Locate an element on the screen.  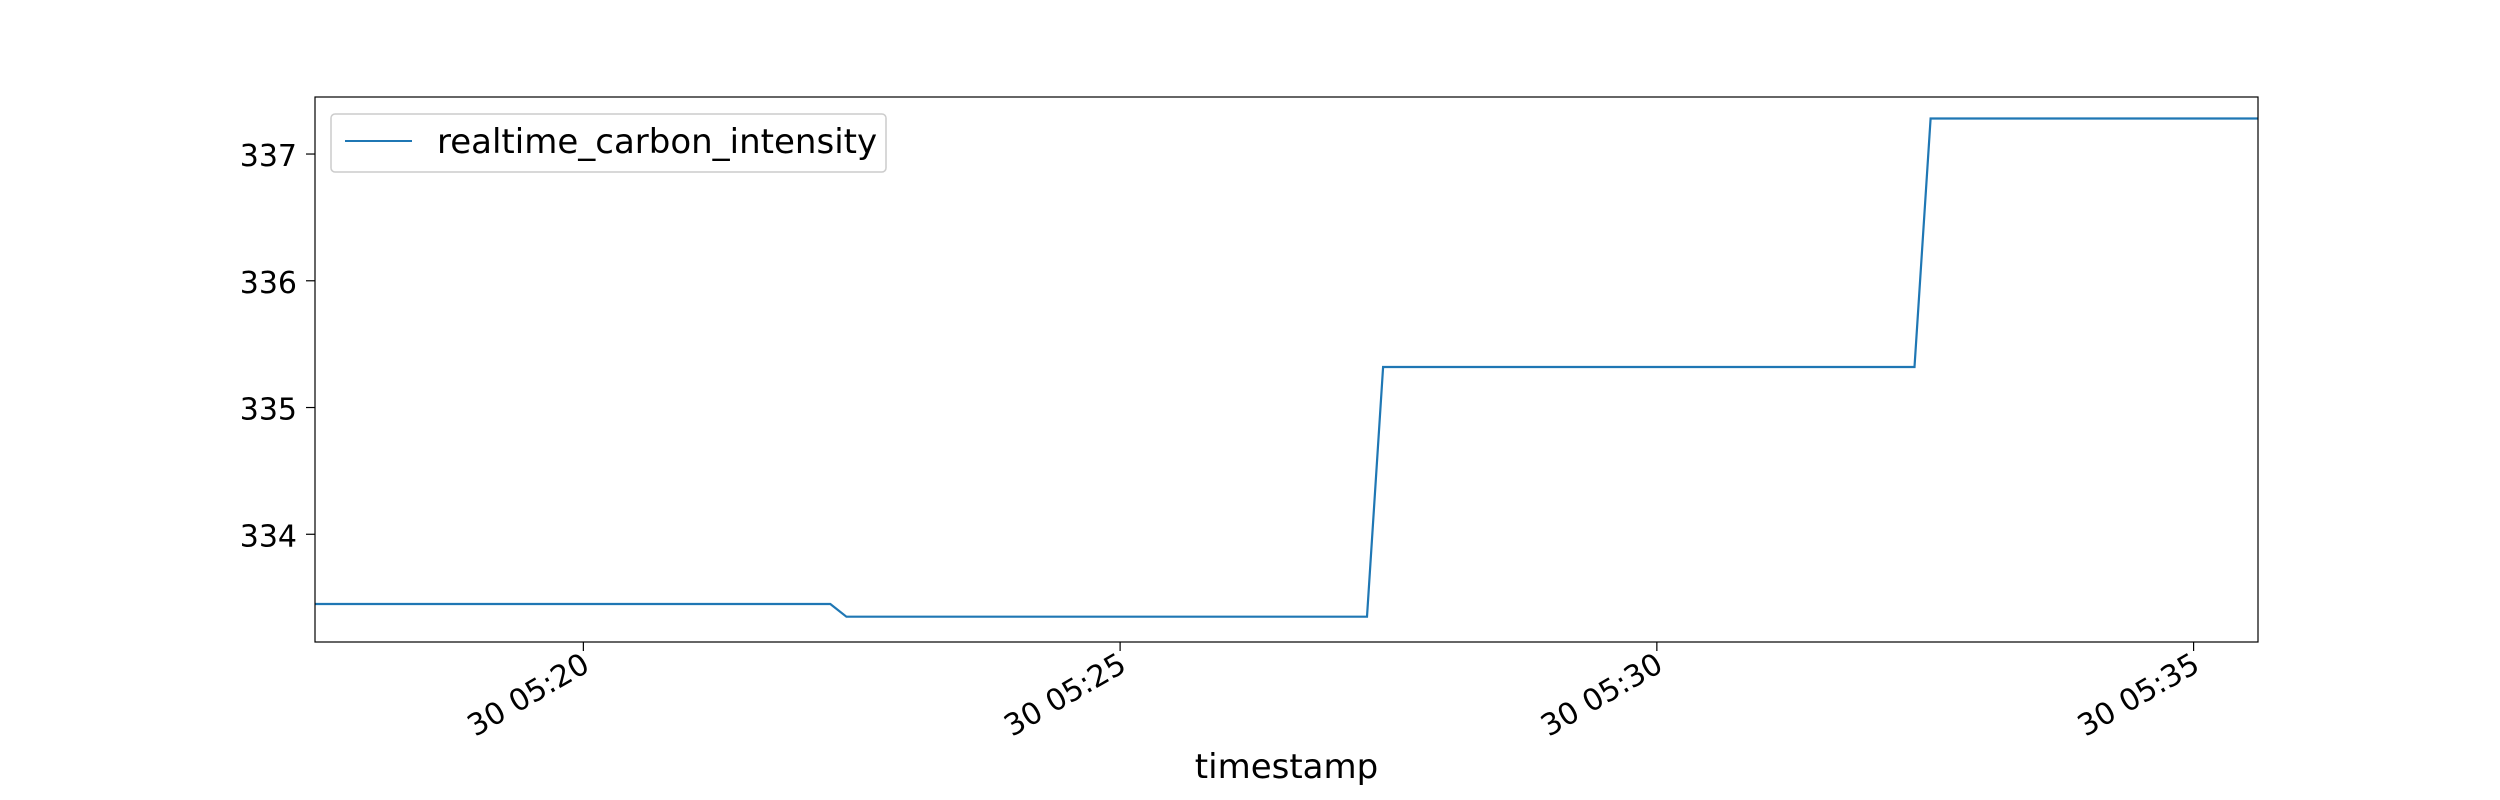
legend-label: realtime_carbon_intensity is located at coordinates (657, 142).